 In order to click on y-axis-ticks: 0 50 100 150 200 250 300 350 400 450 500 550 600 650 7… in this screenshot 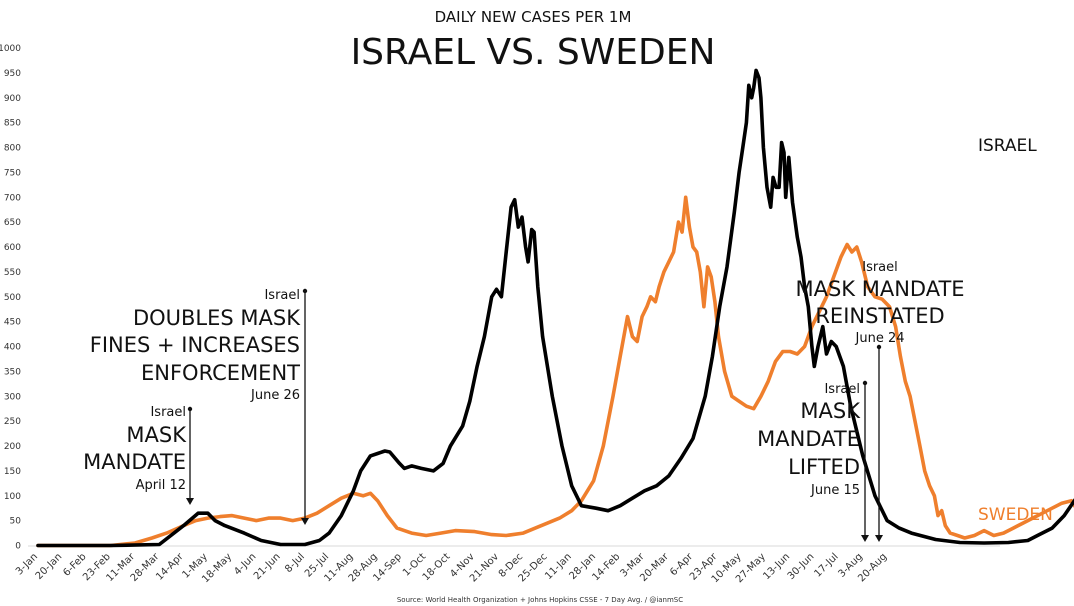, I will do `click(10, 298)`.